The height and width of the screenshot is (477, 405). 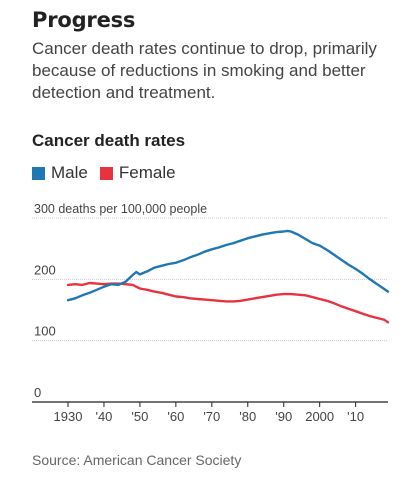 What do you see at coordinates (109, 140) in the screenshot?
I see `chart-title: Cancer death rates` at bounding box center [109, 140].